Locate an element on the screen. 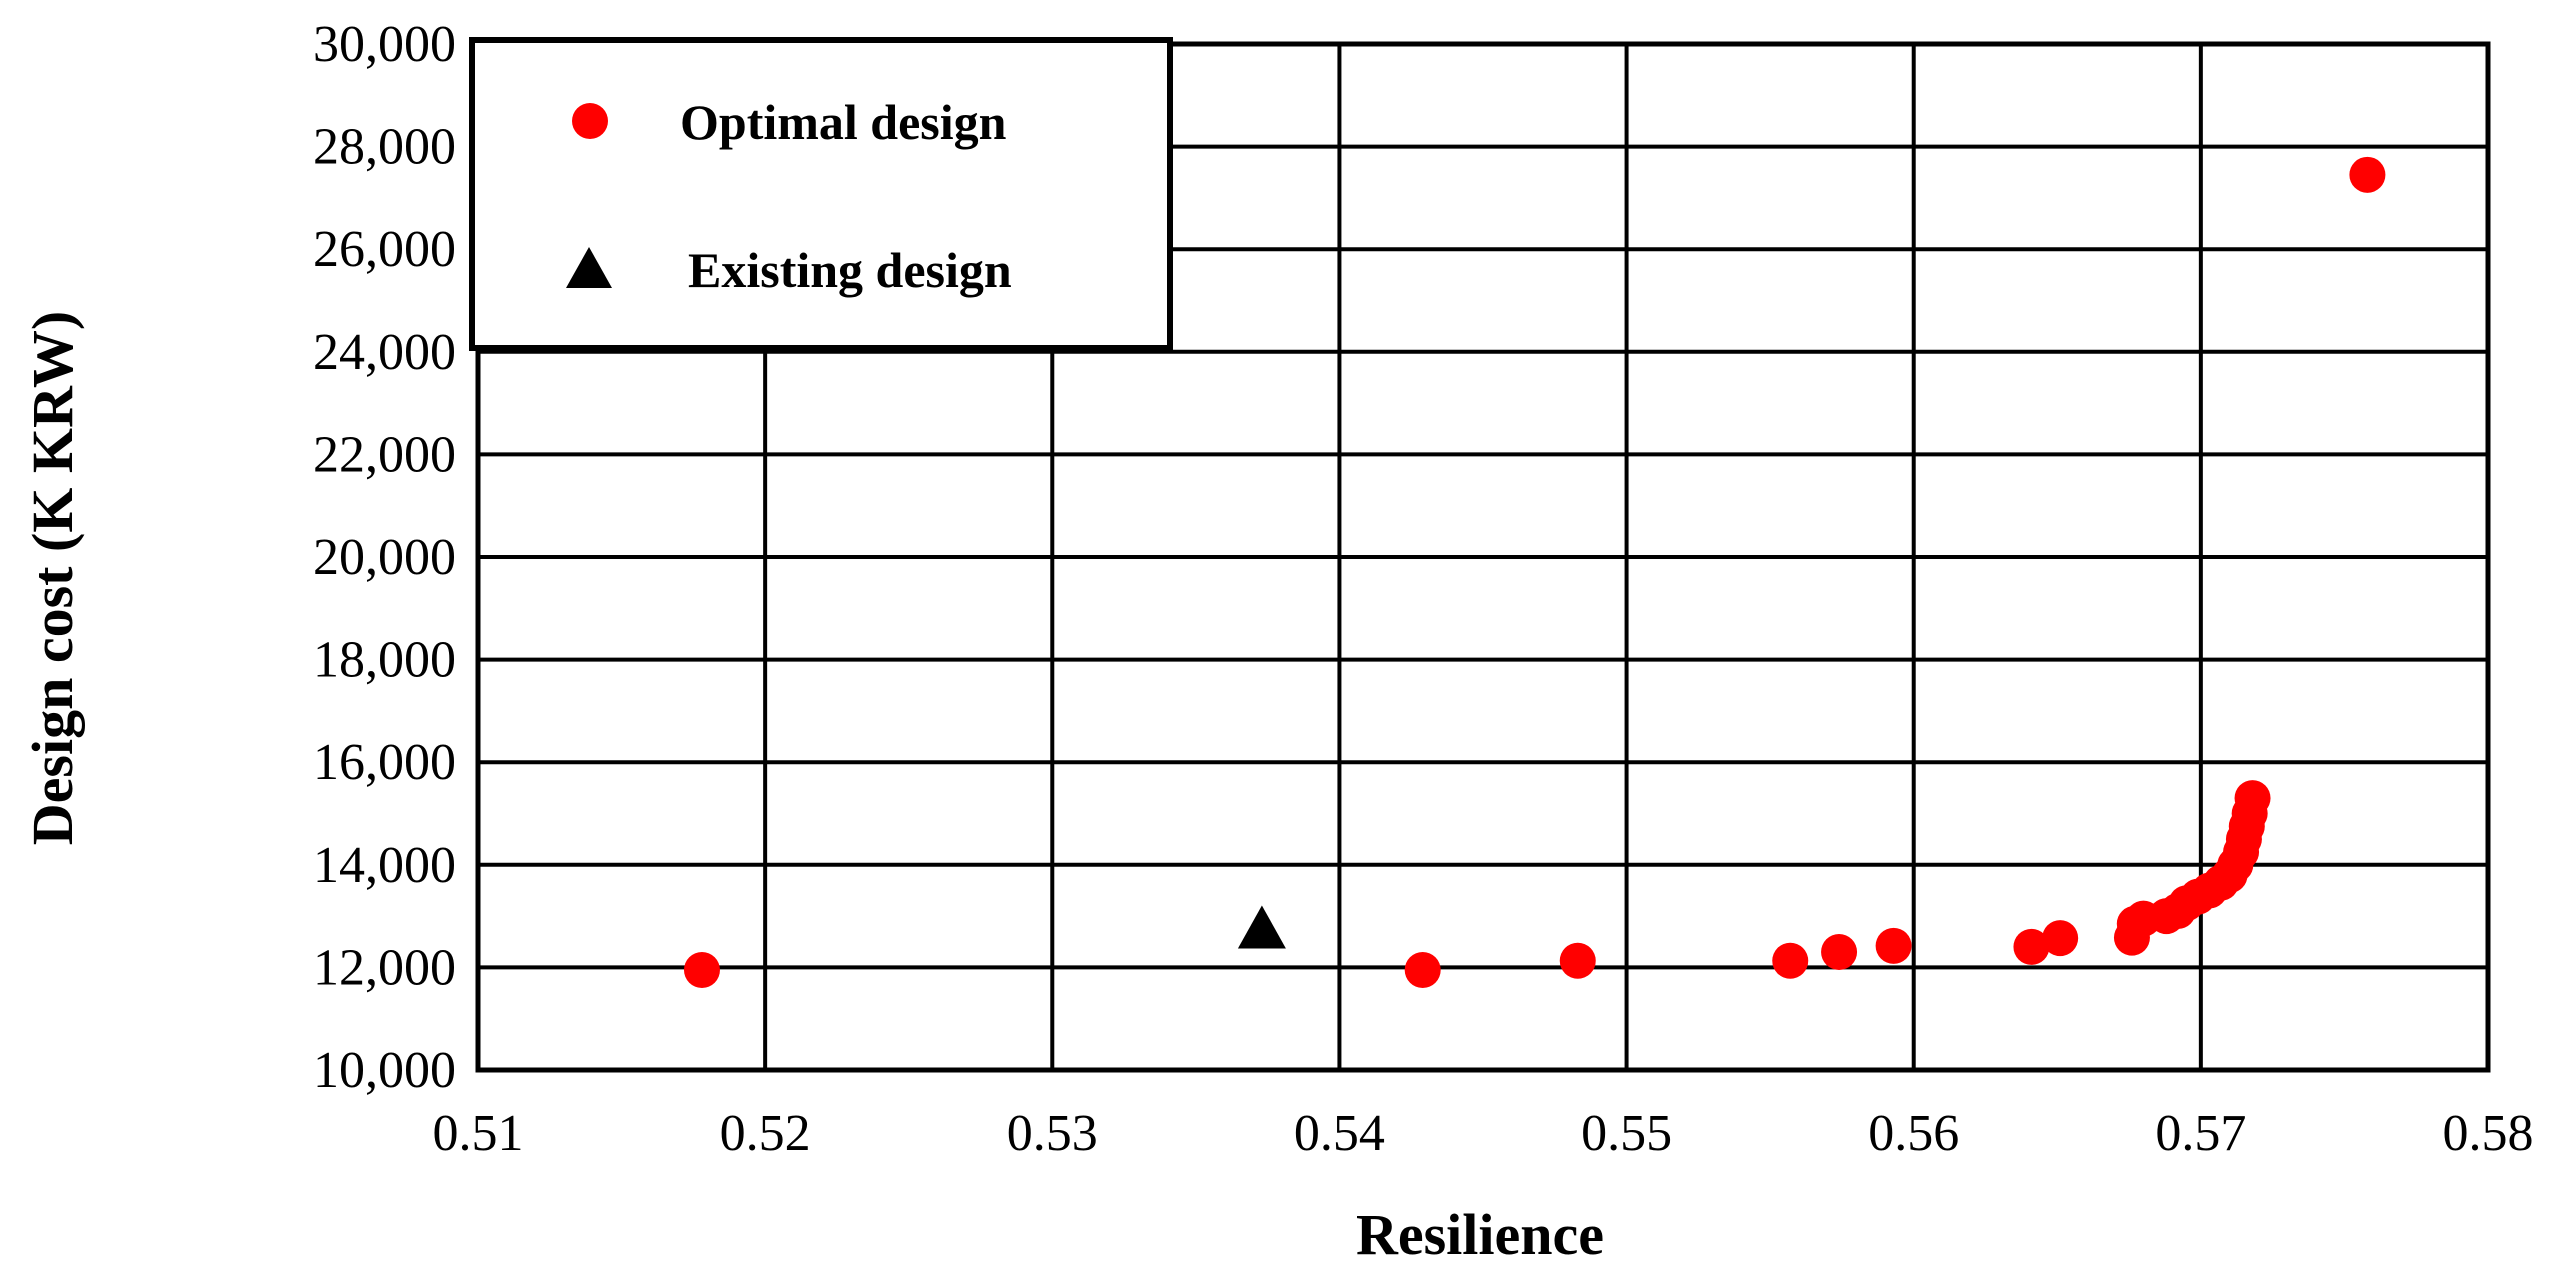 The image size is (2558, 1269). x-axis-ticks: 0.51 0.52 0.53 0.54 0.55 0.56 0.57 0.58 is located at coordinates (1483, 1133).